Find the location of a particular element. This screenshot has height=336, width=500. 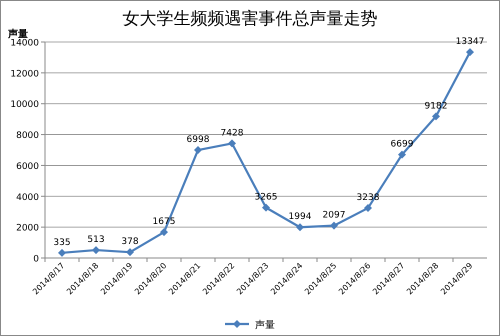

y-tick-label: 4000 is located at coordinates (28, 197).